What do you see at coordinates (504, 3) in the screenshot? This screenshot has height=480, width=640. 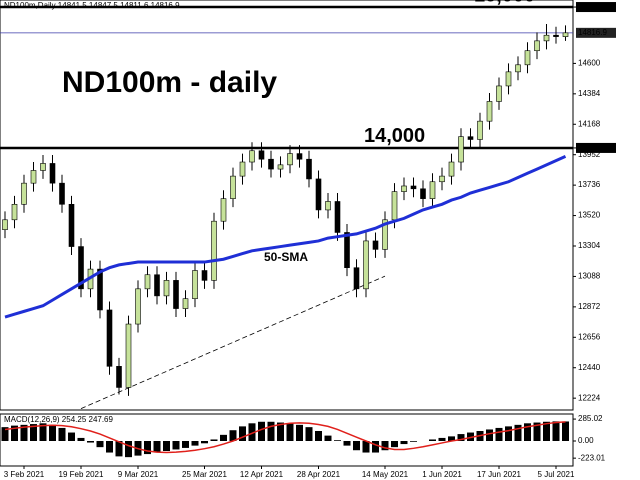 I see `level-label: 15,000` at bounding box center [504, 3].